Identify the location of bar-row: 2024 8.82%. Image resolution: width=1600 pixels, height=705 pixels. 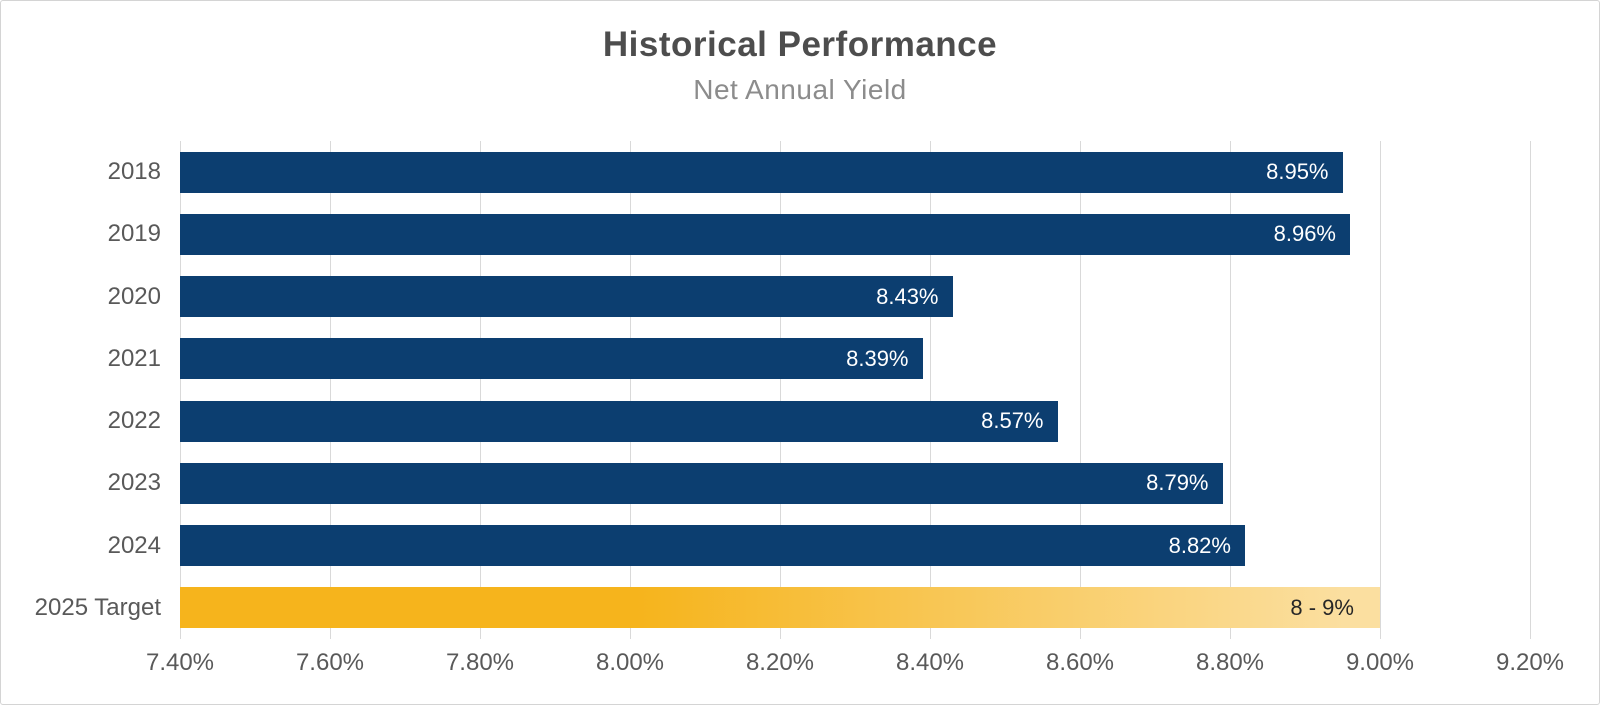
(800, 546).